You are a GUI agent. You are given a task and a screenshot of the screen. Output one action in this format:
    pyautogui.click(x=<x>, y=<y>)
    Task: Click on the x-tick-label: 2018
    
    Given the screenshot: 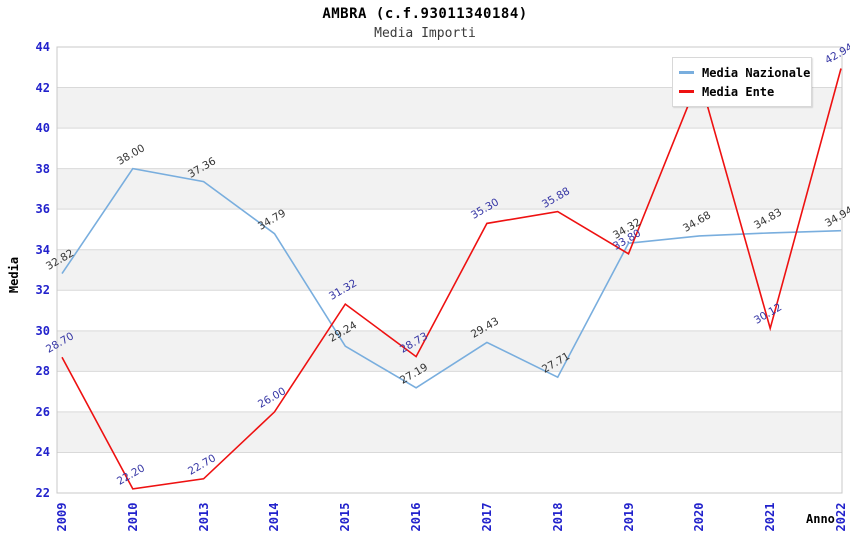 What is the action you would take?
    pyautogui.click(x=557, y=517)
    